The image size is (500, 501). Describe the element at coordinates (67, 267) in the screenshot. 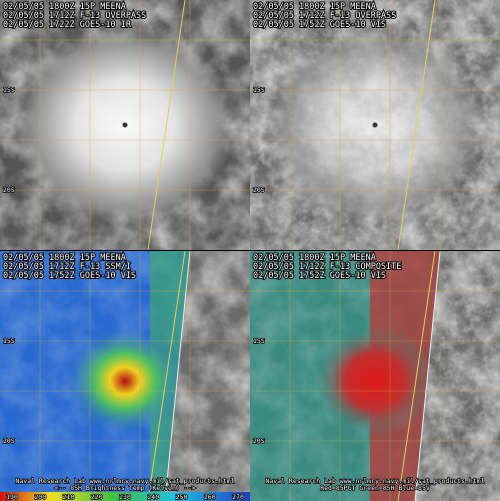

I see `header-line: 02/05/05 1712Z F-13 SSM/I` at that location.